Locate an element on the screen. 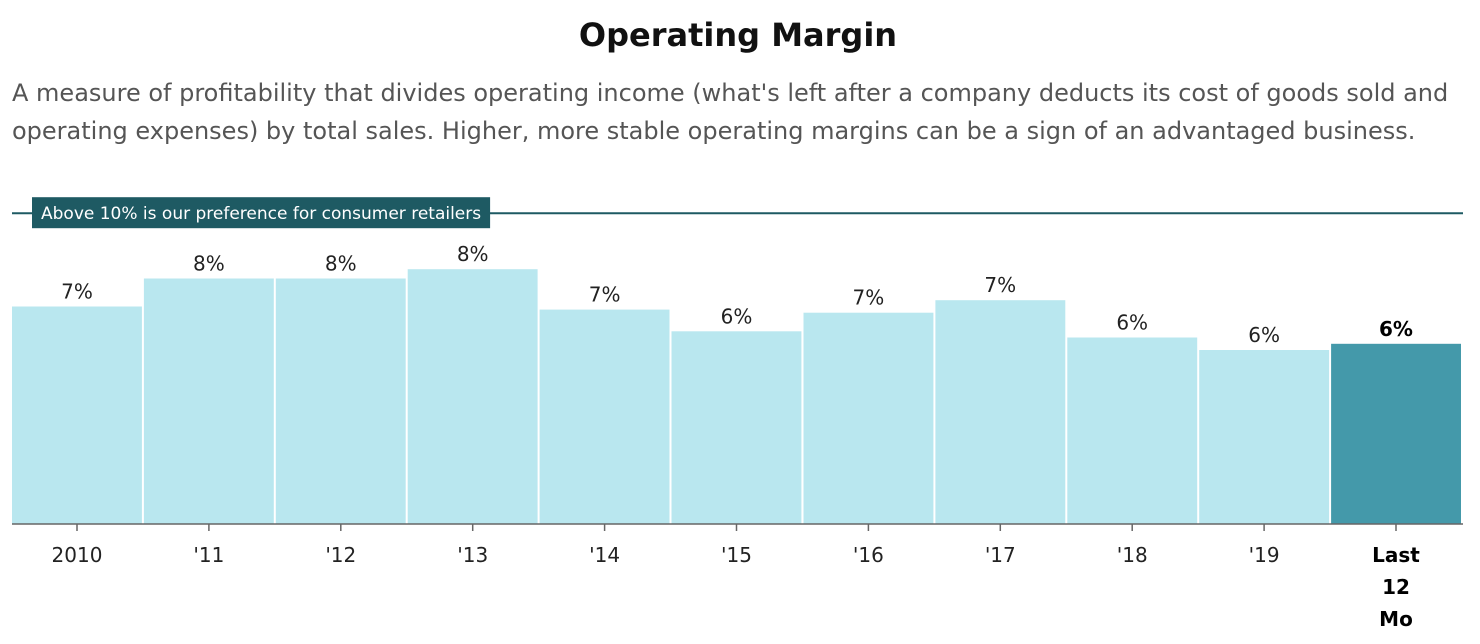 Image resolution: width=1480 pixels, height=644 pixels. x-tick-label: '19 is located at coordinates (1264, 555).